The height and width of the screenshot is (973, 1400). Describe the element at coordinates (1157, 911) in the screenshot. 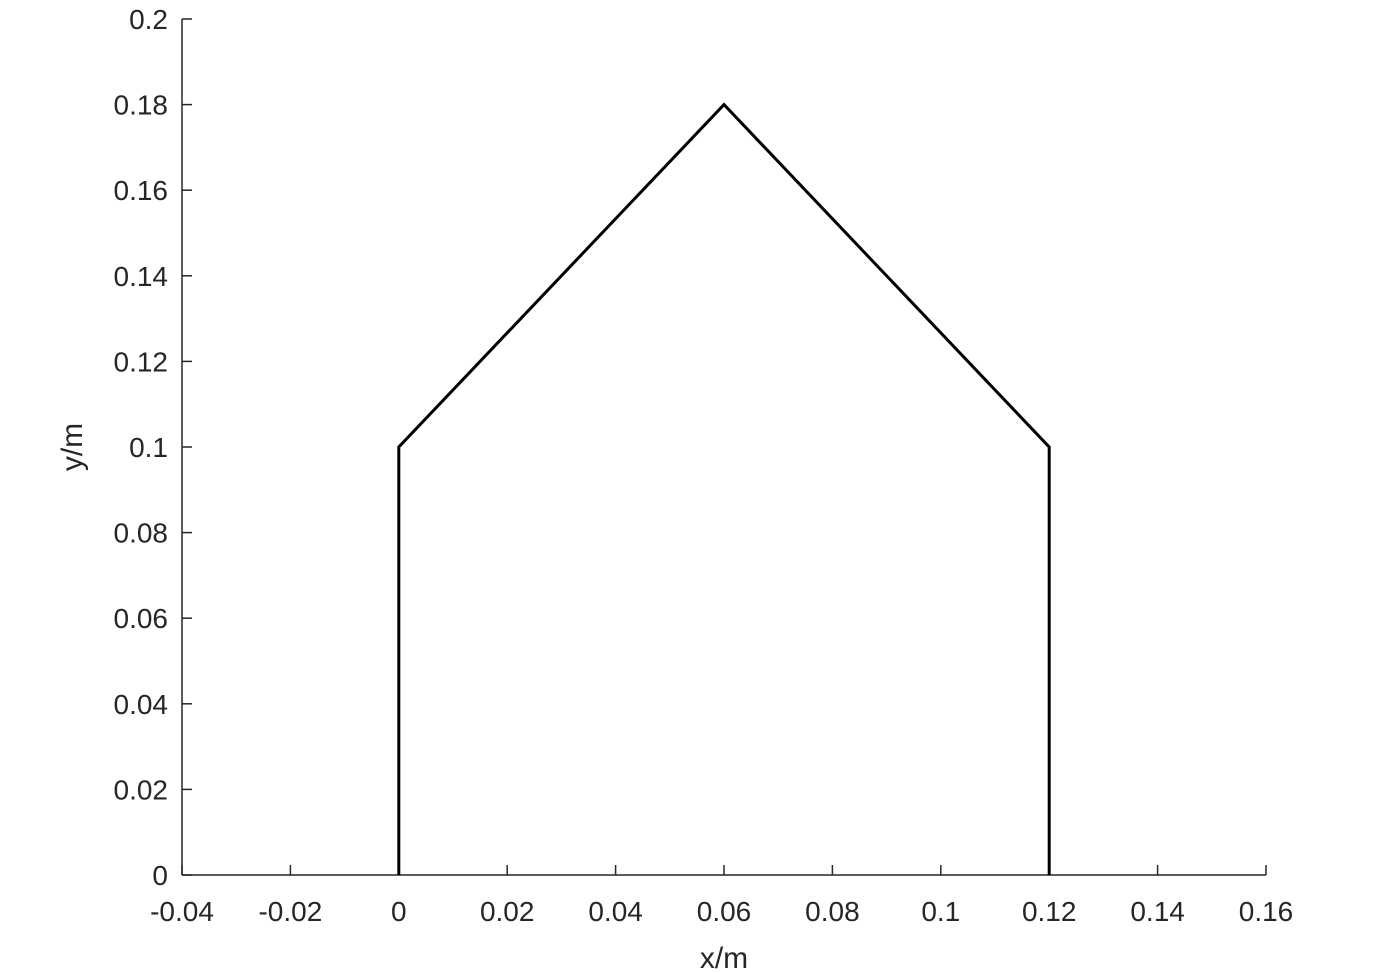

I see `x-tick-label: 0.14` at that location.